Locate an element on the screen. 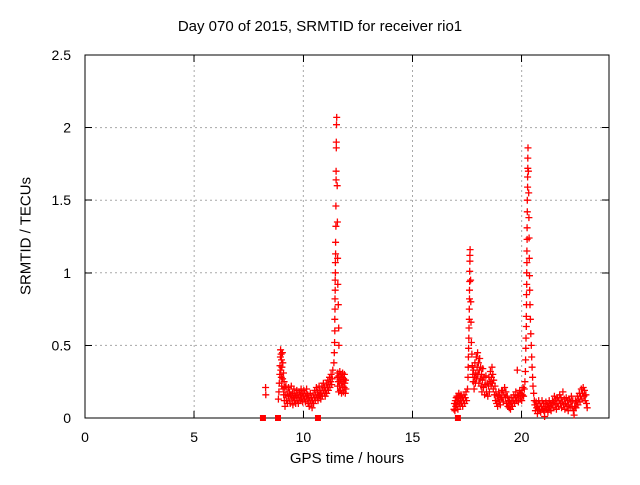 This screenshot has width=640, height=485. y-tick-label: 2 is located at coordinates (67, 128).